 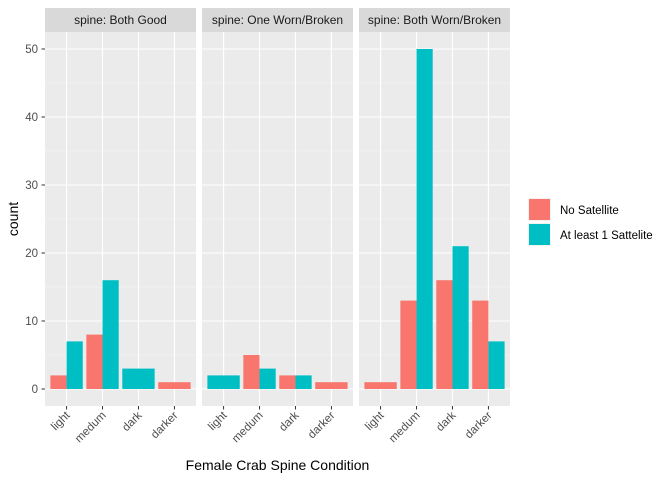 I want to click on legend-label: No Satellite, so click(x=589, y=211).